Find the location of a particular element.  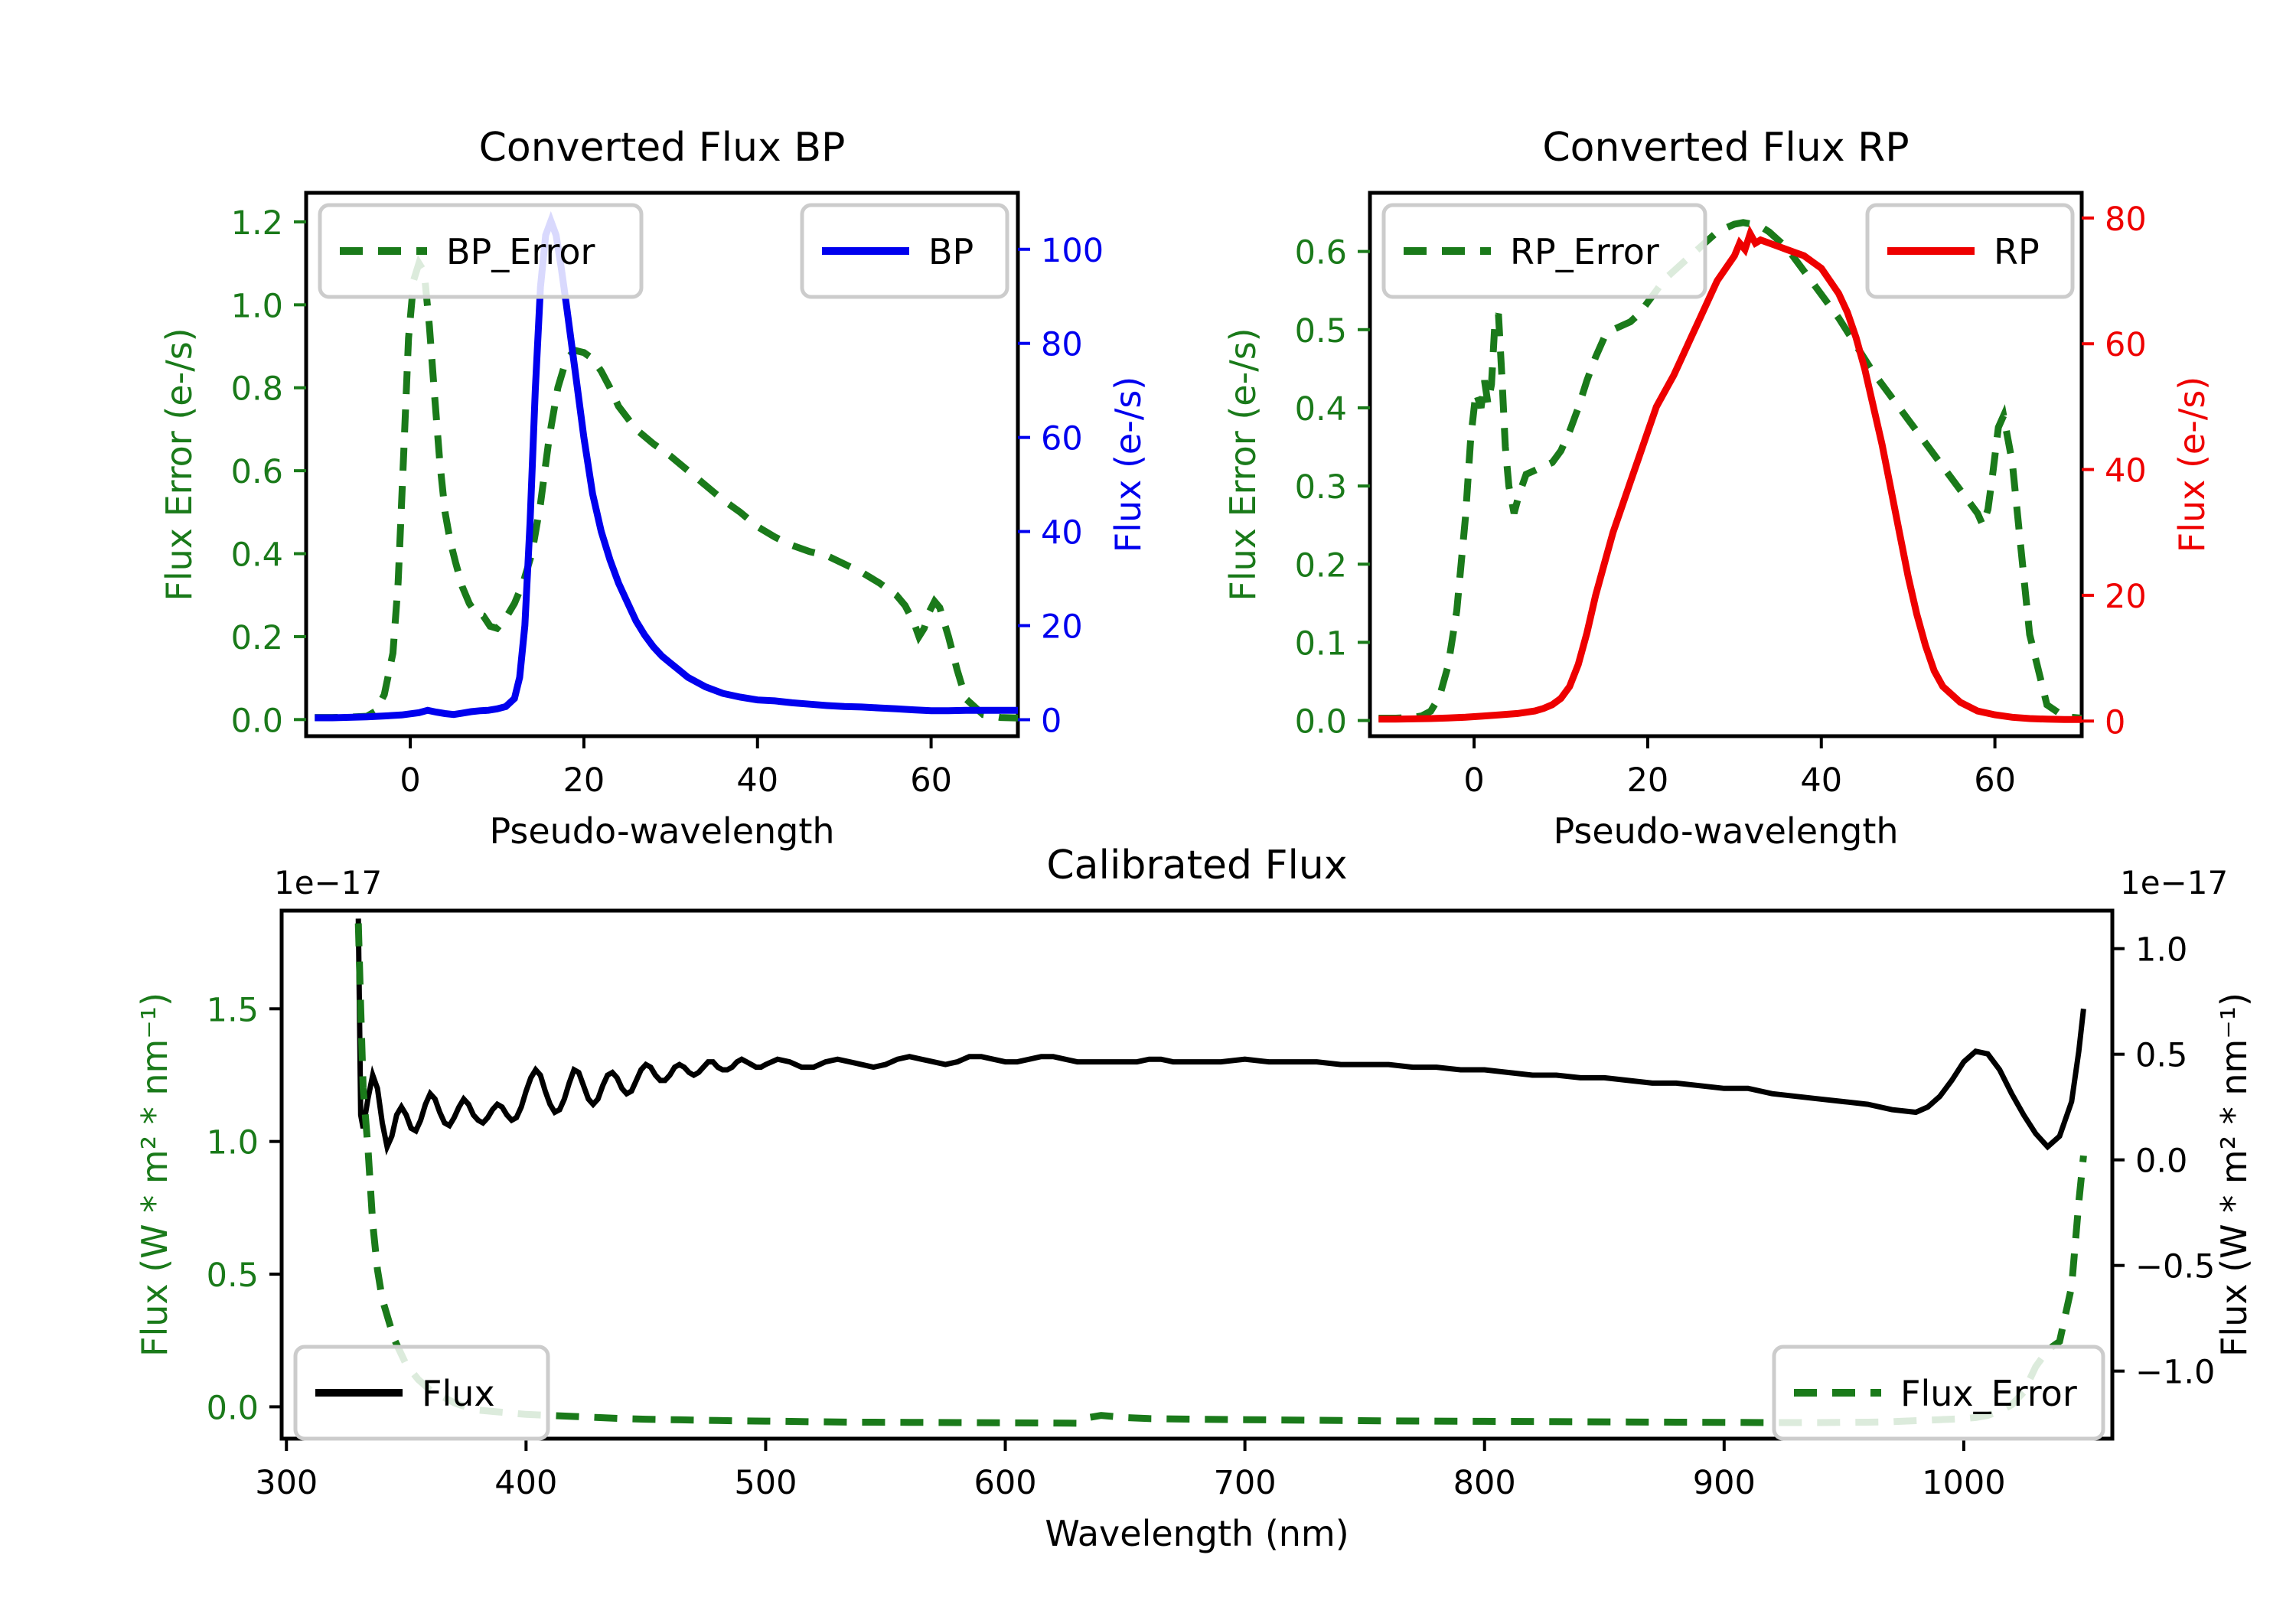

y-right-tick-label-bp: 40 is located at coordinates (1062, 533).